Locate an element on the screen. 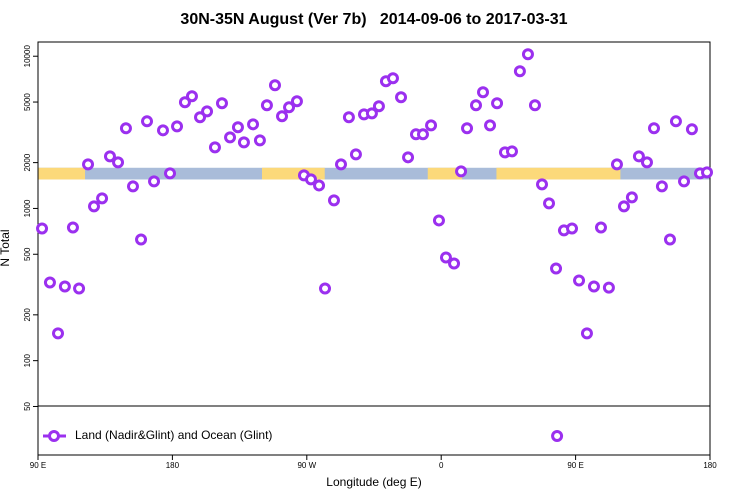 The image size is (750, 500). y-tick-label: 2000 is located at coordinates (27, 162).